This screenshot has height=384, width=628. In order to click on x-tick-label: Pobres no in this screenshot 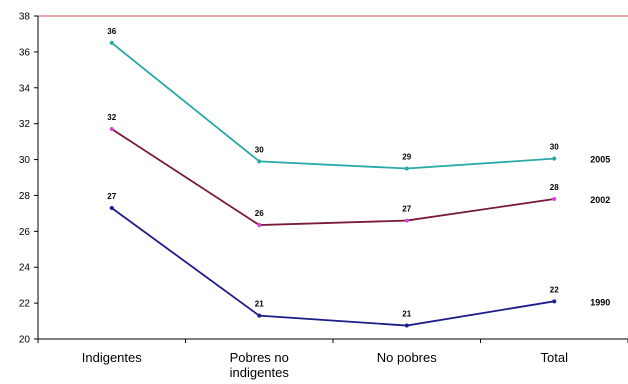, I will do `click(259, 357)`.